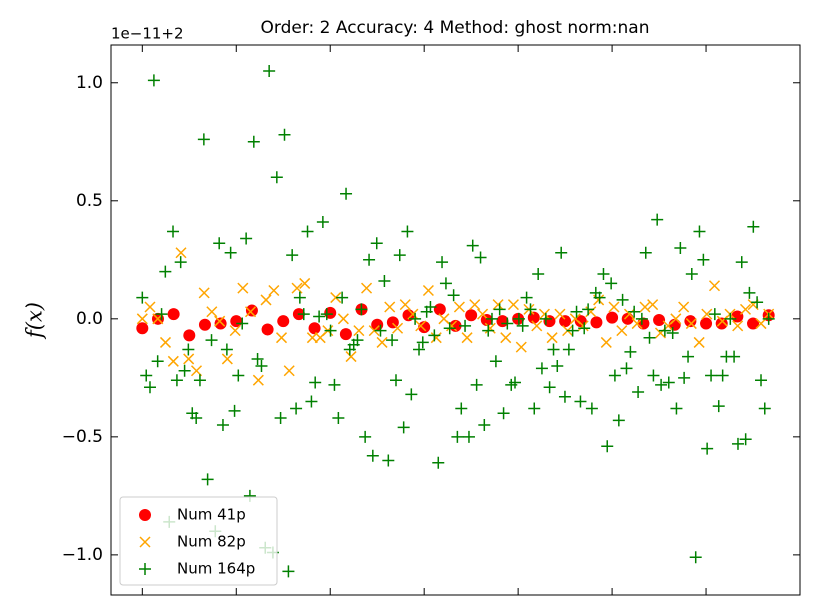 The height and width of the screenshot is (614, 819). I want to click on y-tick-label: 0.5, so click(89, 201).